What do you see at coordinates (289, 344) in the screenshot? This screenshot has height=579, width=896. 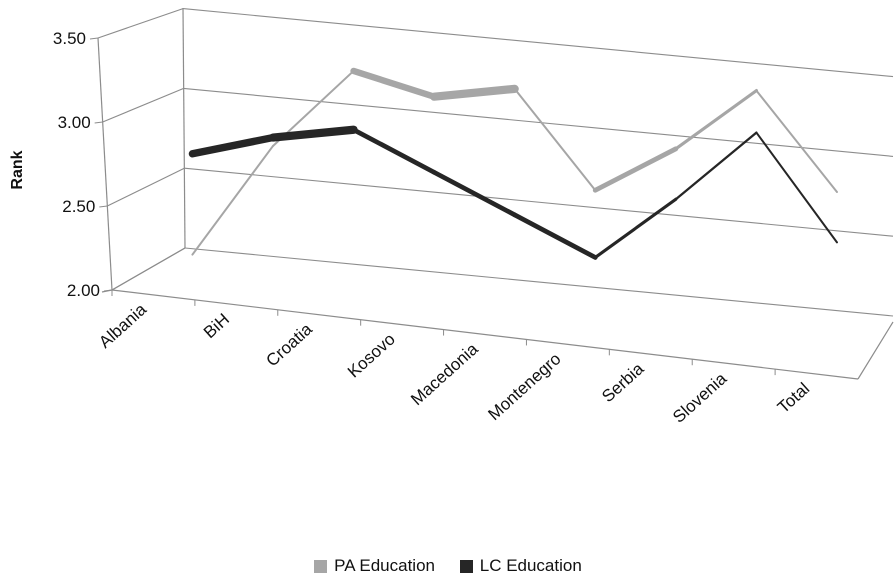 I see `x-tick-label-croatia: Croatia` at bounding box center [289, 344].